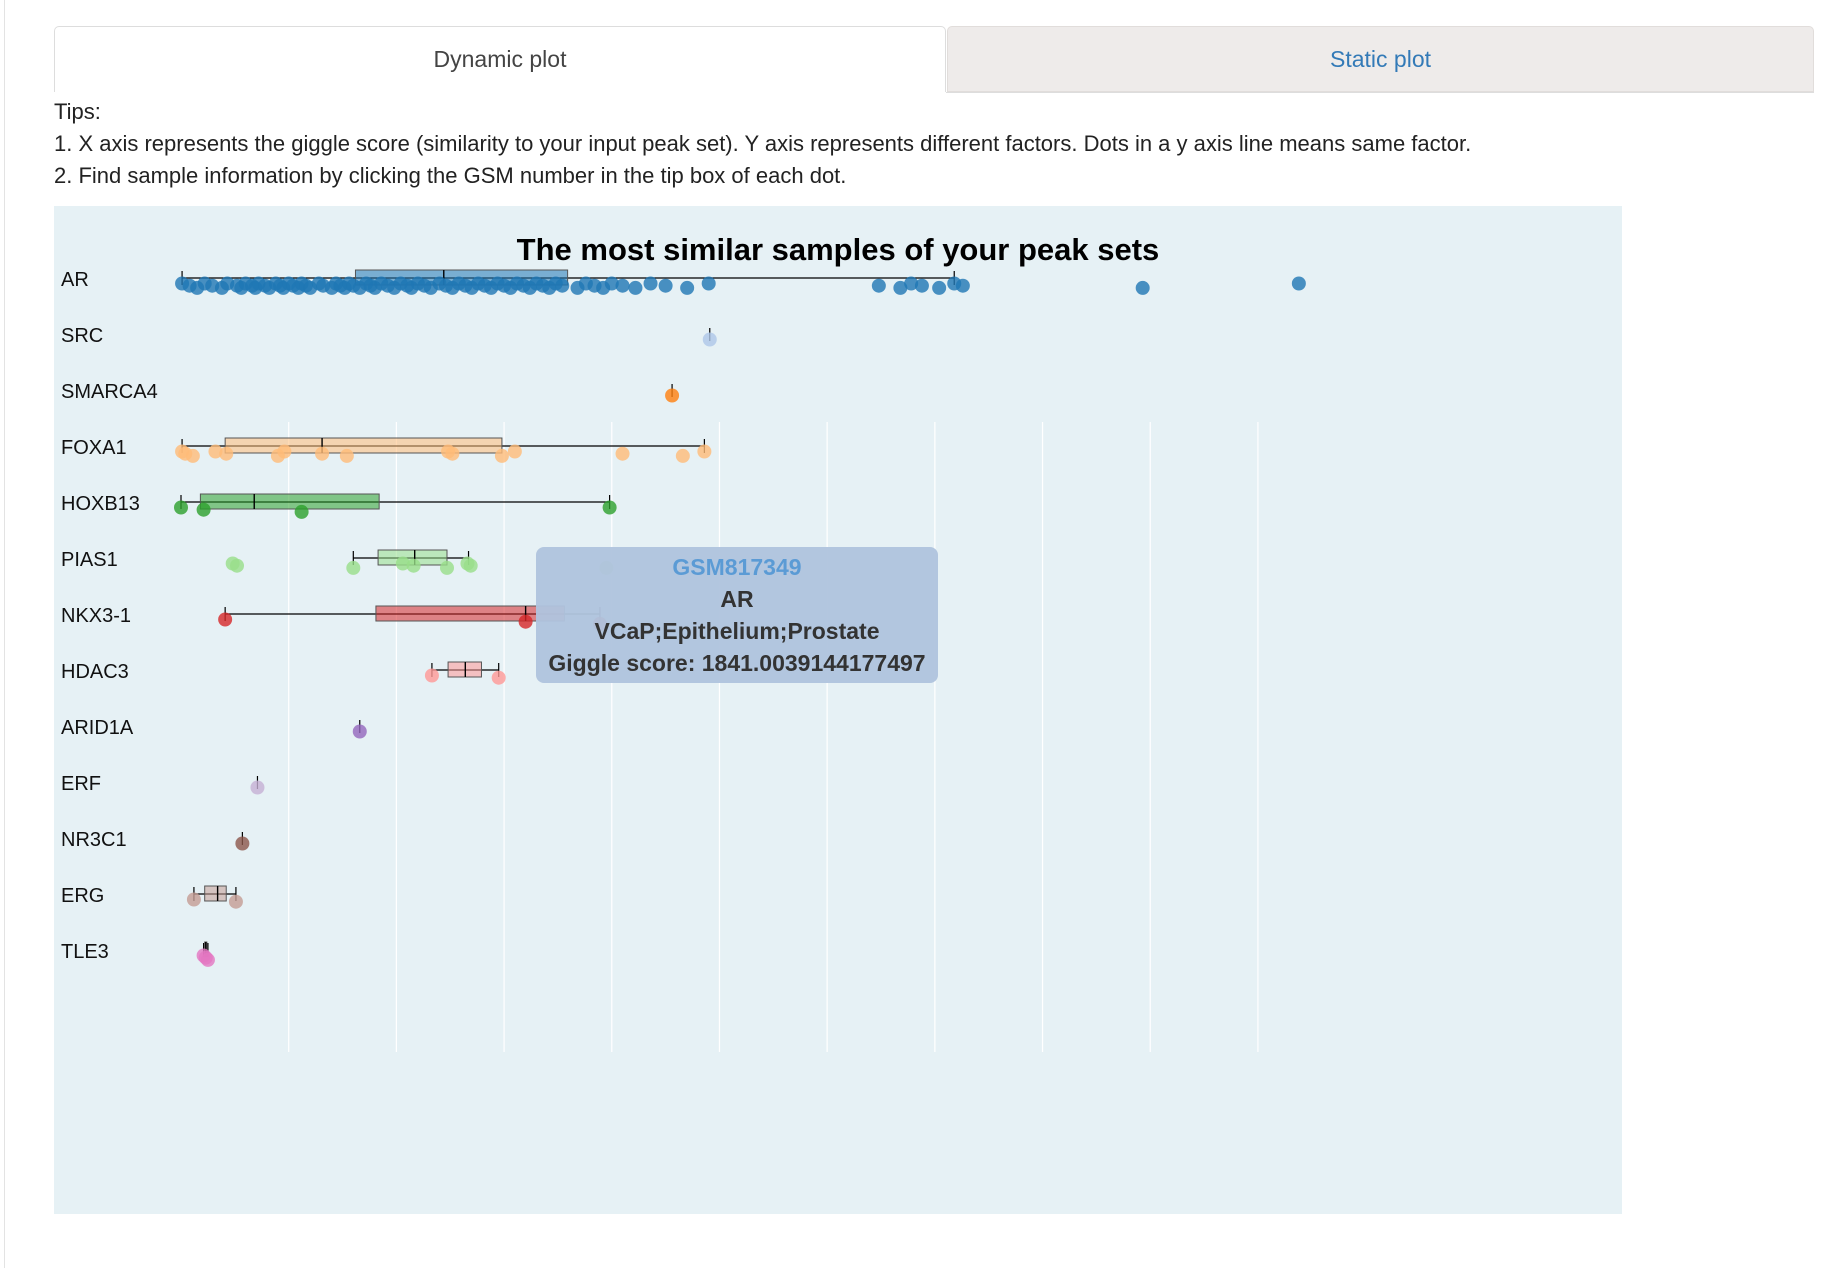 The height and width of the screenshot is (1268, 1828). Describe the element at coordinates (95, 672) in the screenshot. I see `category-label: HDAC3` at that location.